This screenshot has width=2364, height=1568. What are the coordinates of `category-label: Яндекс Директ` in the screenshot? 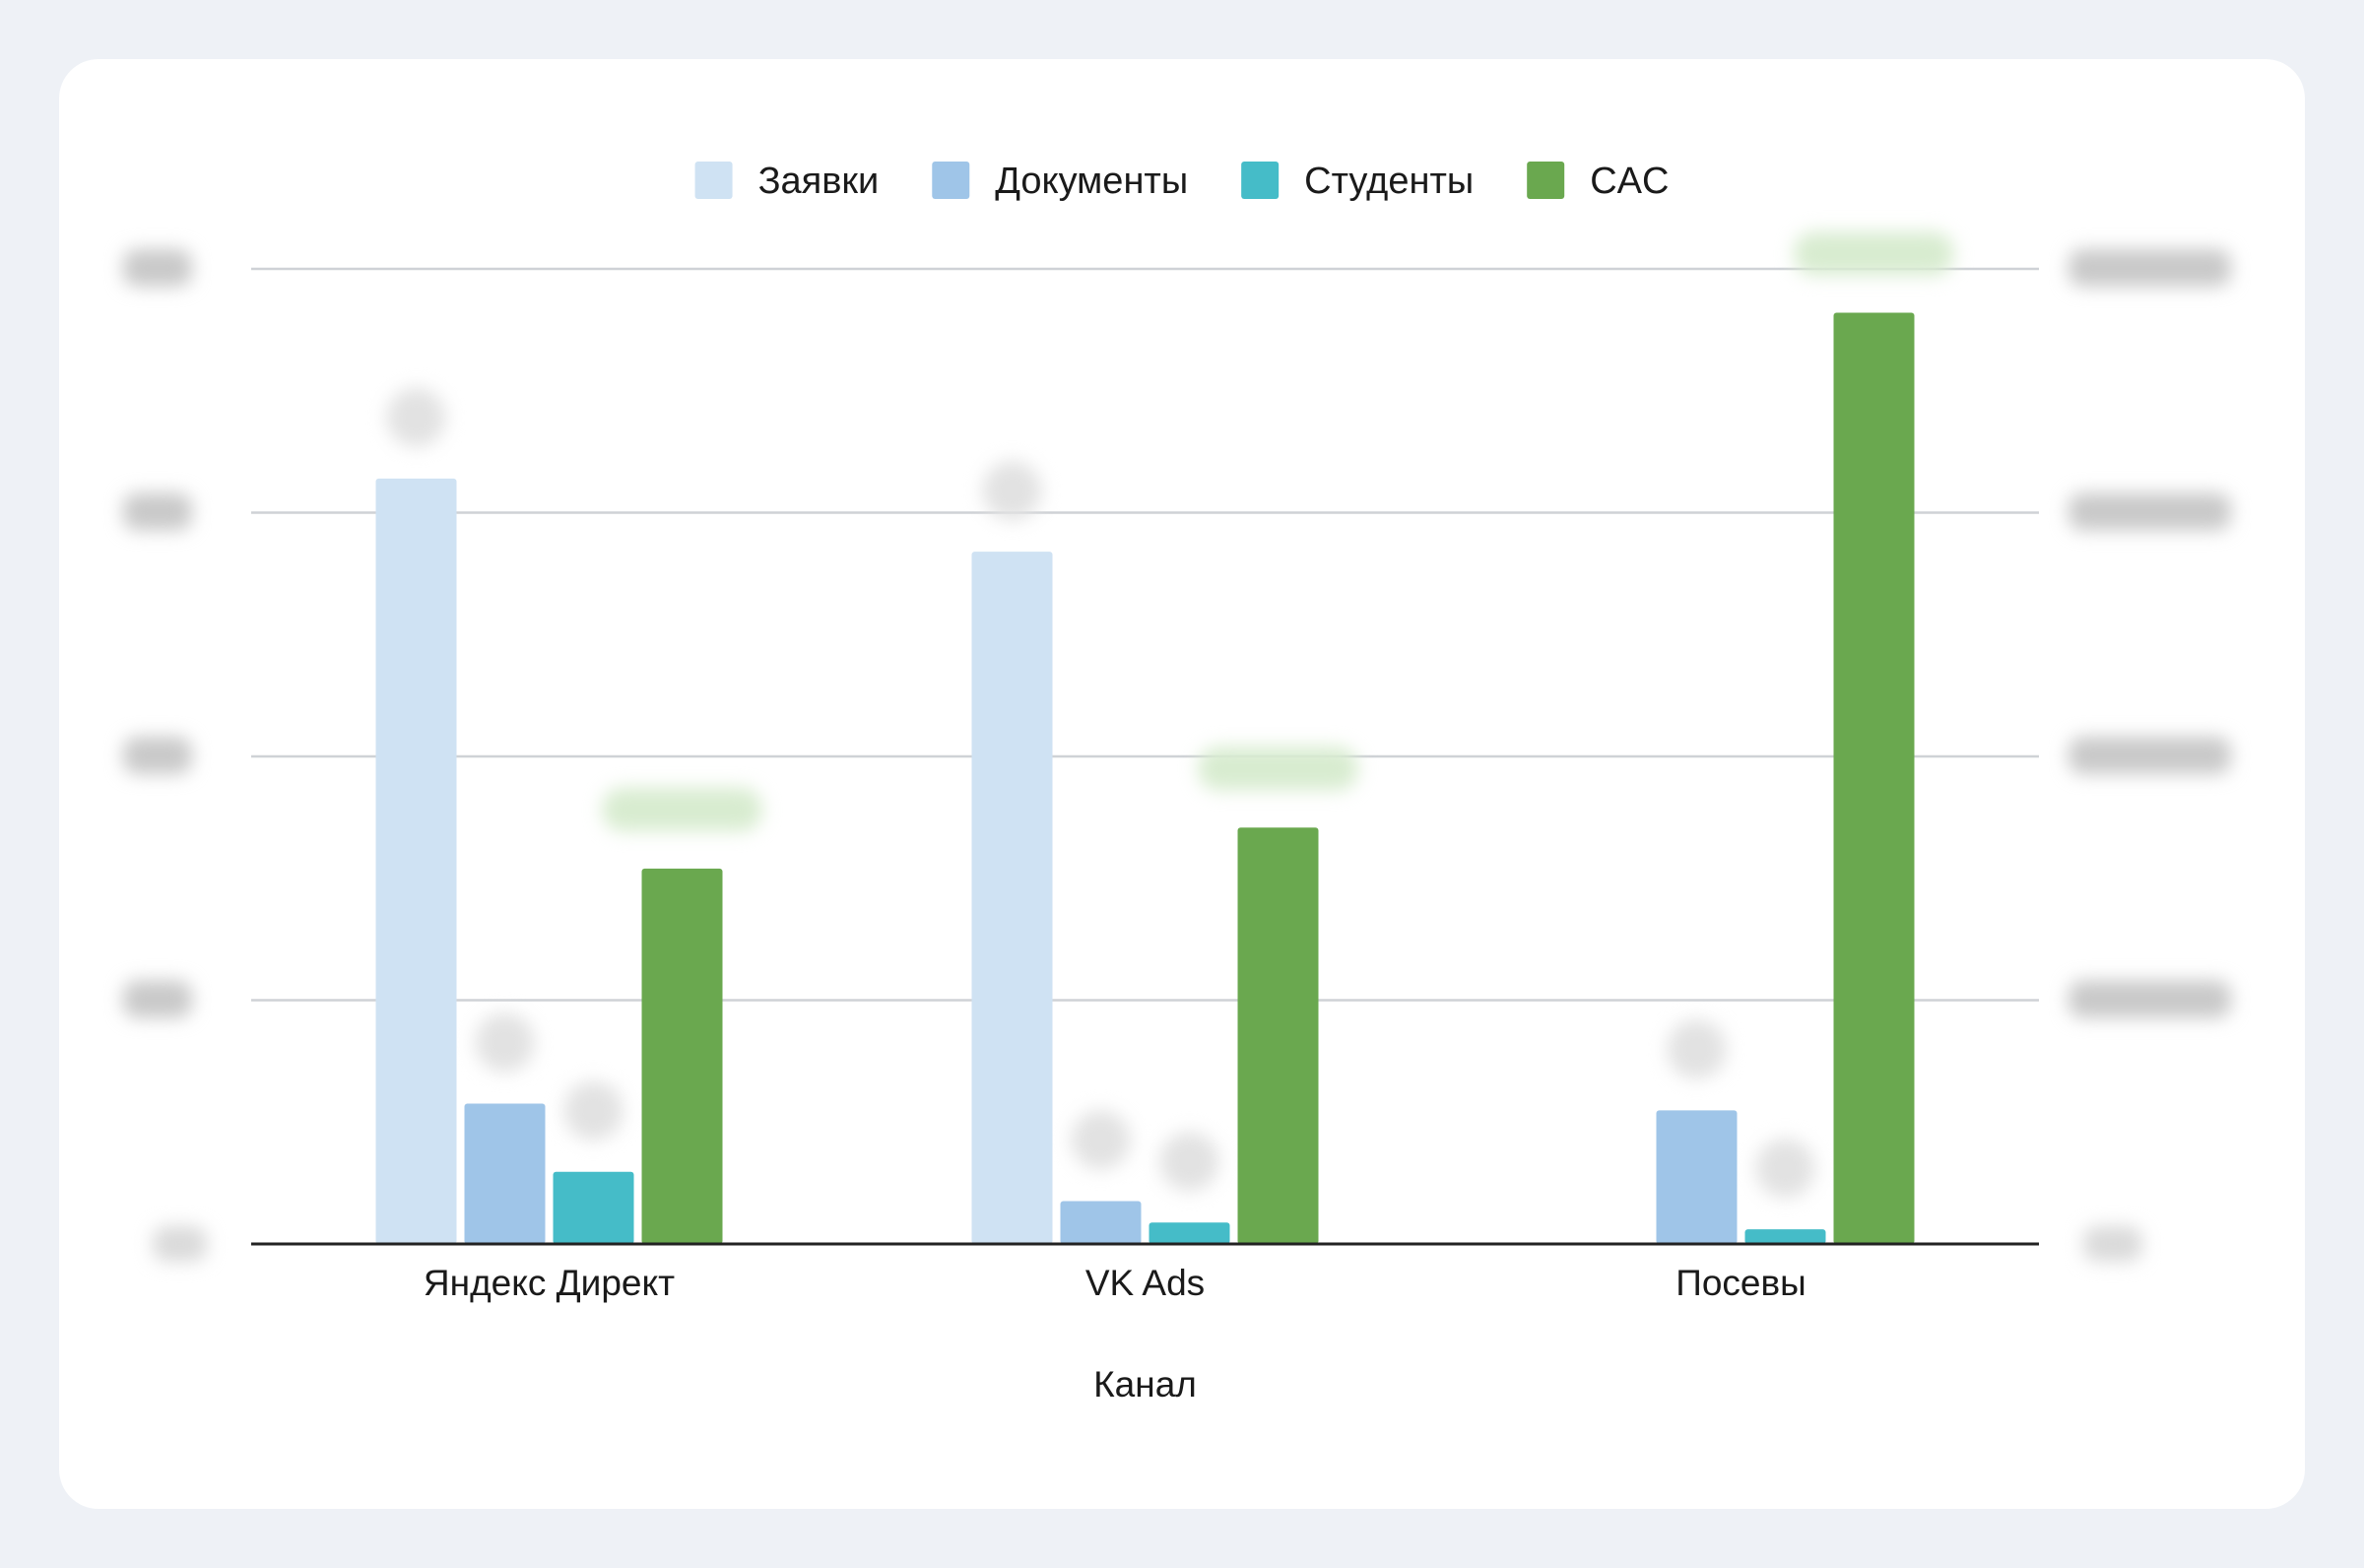 It's located at (549, 1283).